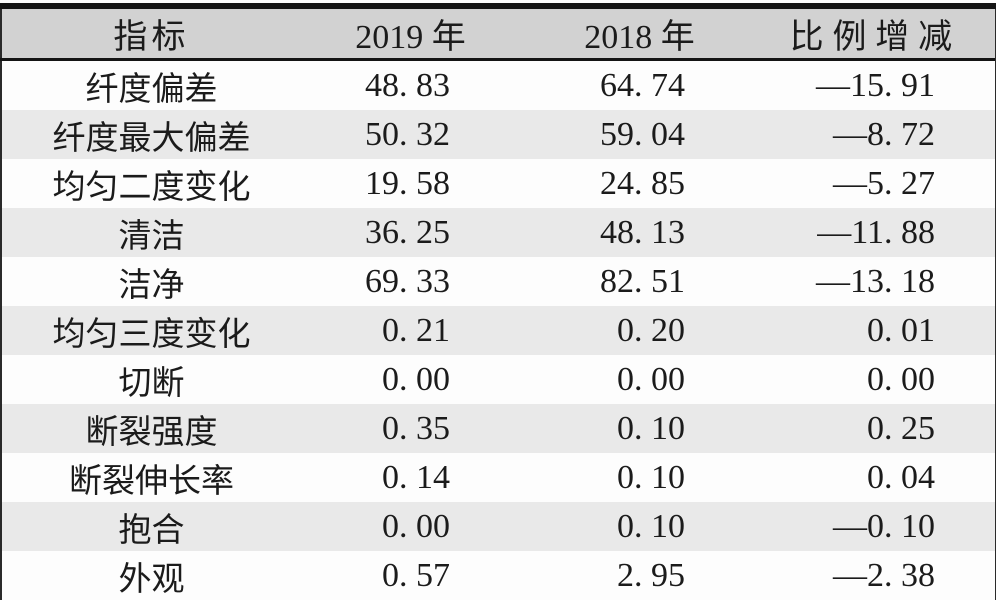  I want to click on value-2018-cell: 2. 95, so click(651, 575).